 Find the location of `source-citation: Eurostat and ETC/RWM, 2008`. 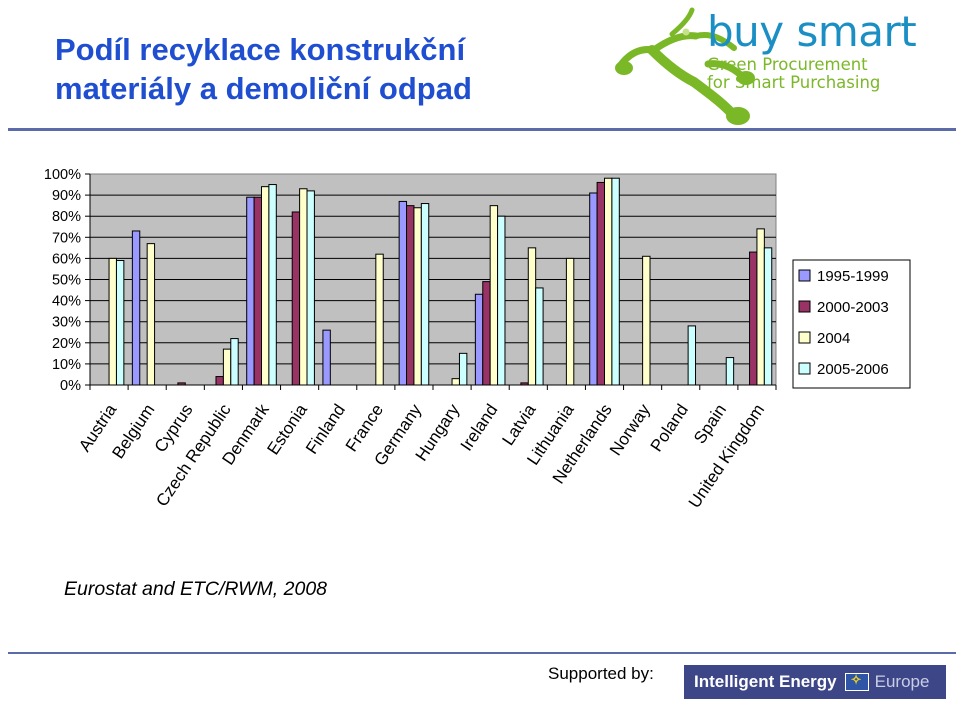

source-citation: Eurostat and ETC/RWM, 2008 is located at coordinates (196, 589).